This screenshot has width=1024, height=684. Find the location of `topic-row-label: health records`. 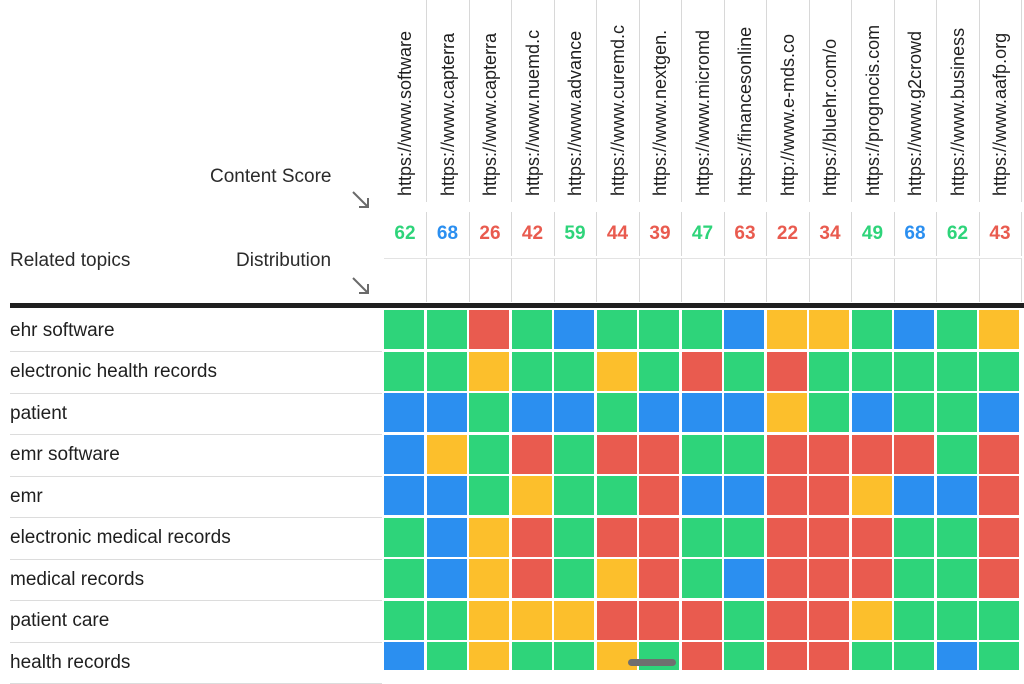

topic-row-label: health records is located at coordinates (196, 663).